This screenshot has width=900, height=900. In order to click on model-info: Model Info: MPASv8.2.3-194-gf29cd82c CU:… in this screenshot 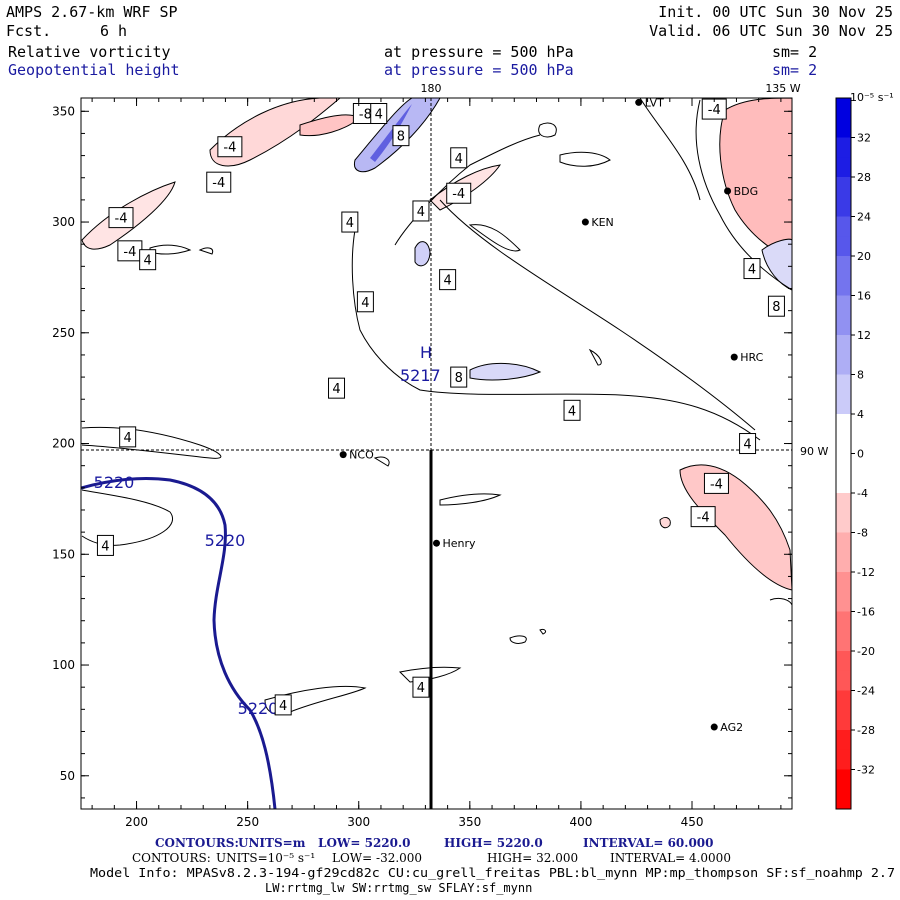, I will do `click(492, 873)`.